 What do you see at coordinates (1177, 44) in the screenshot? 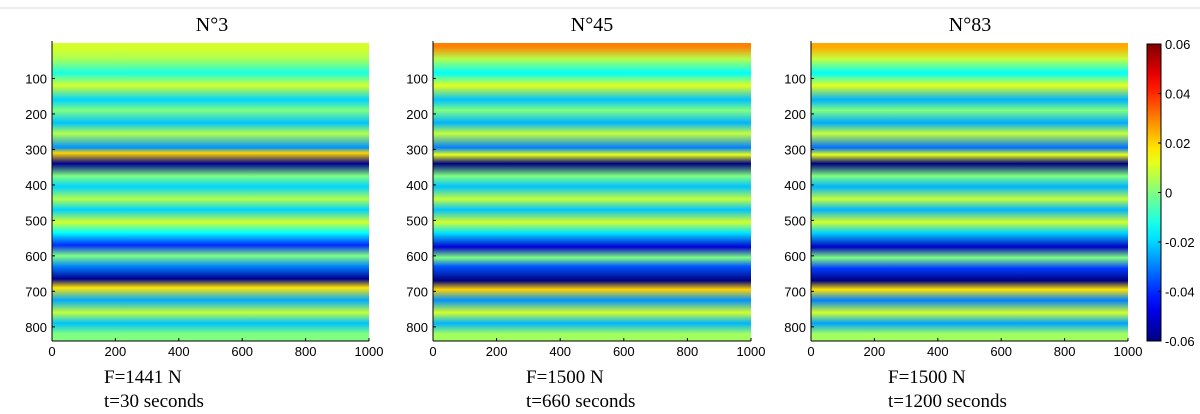
I see `colorbar-tick-label: 0.06` at bounding box center [1177, 44].